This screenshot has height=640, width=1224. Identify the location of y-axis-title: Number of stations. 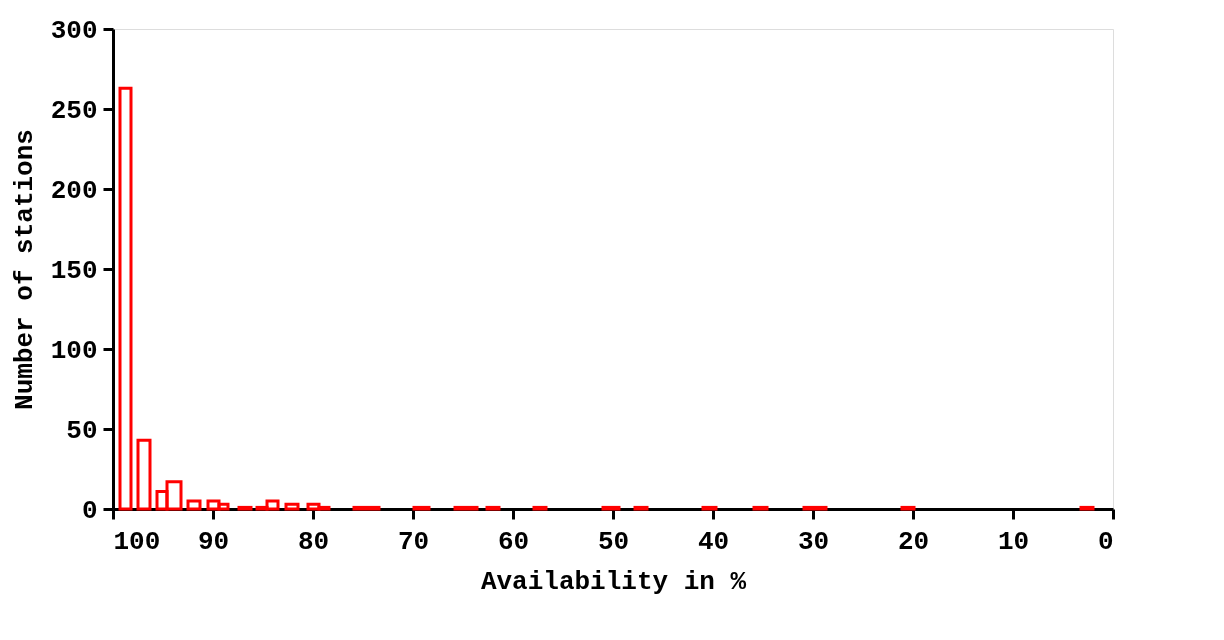
(24, 269).